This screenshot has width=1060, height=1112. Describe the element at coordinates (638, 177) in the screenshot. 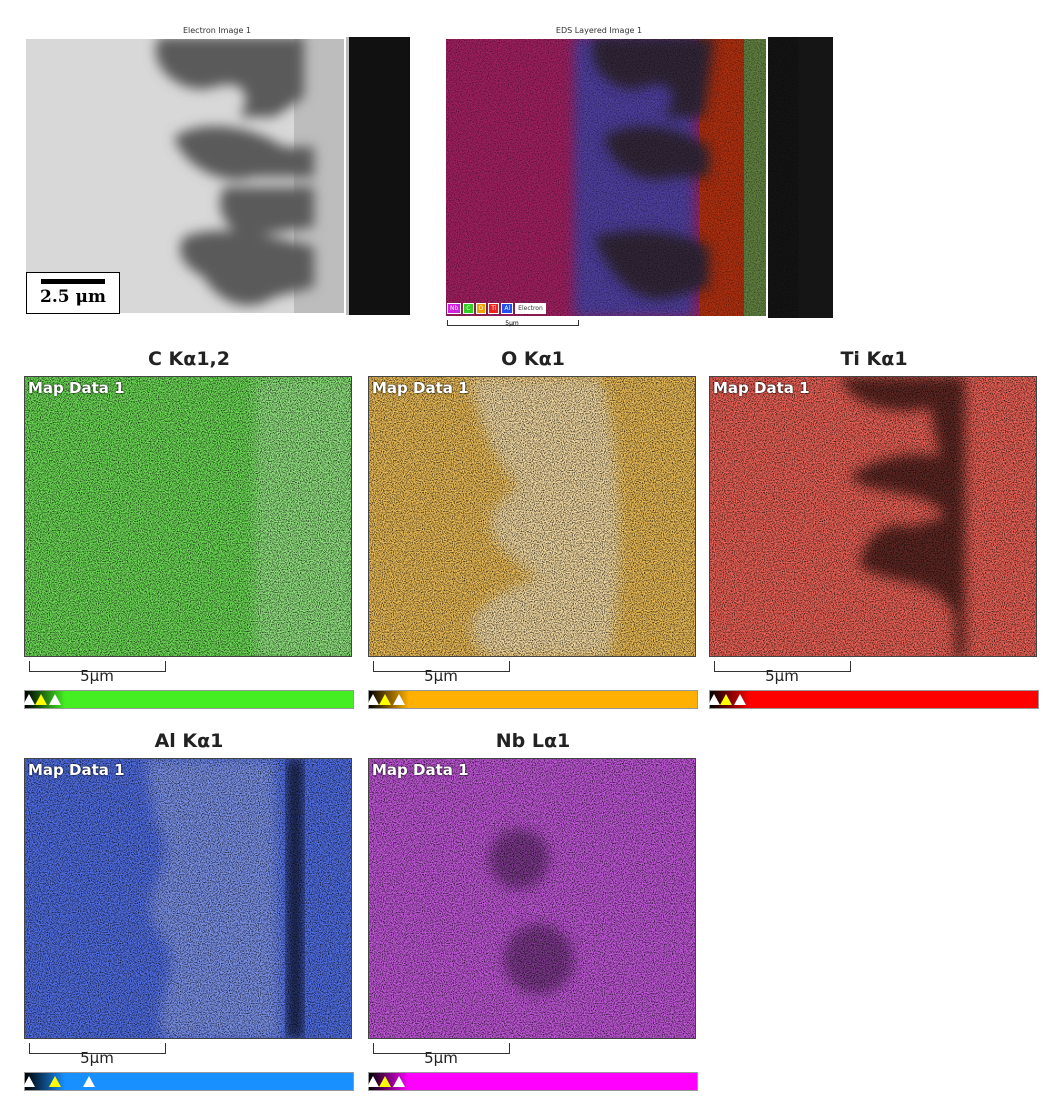

I see `layered-image` at that location.